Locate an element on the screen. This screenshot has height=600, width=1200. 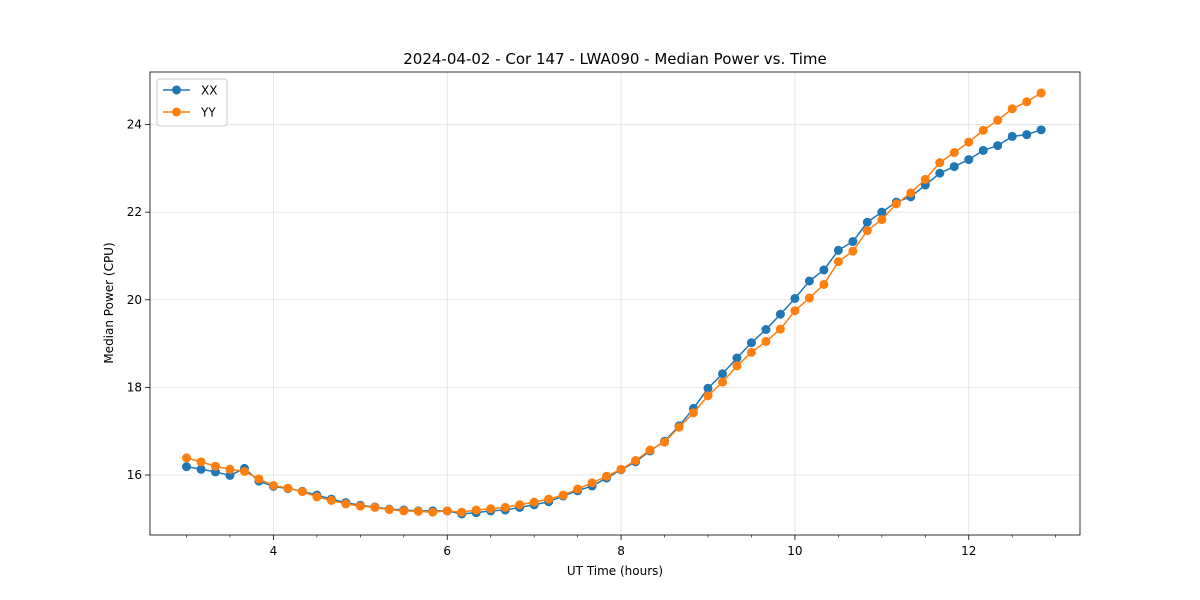
x-tick-label: 4 is located at coordinates (274, 551).